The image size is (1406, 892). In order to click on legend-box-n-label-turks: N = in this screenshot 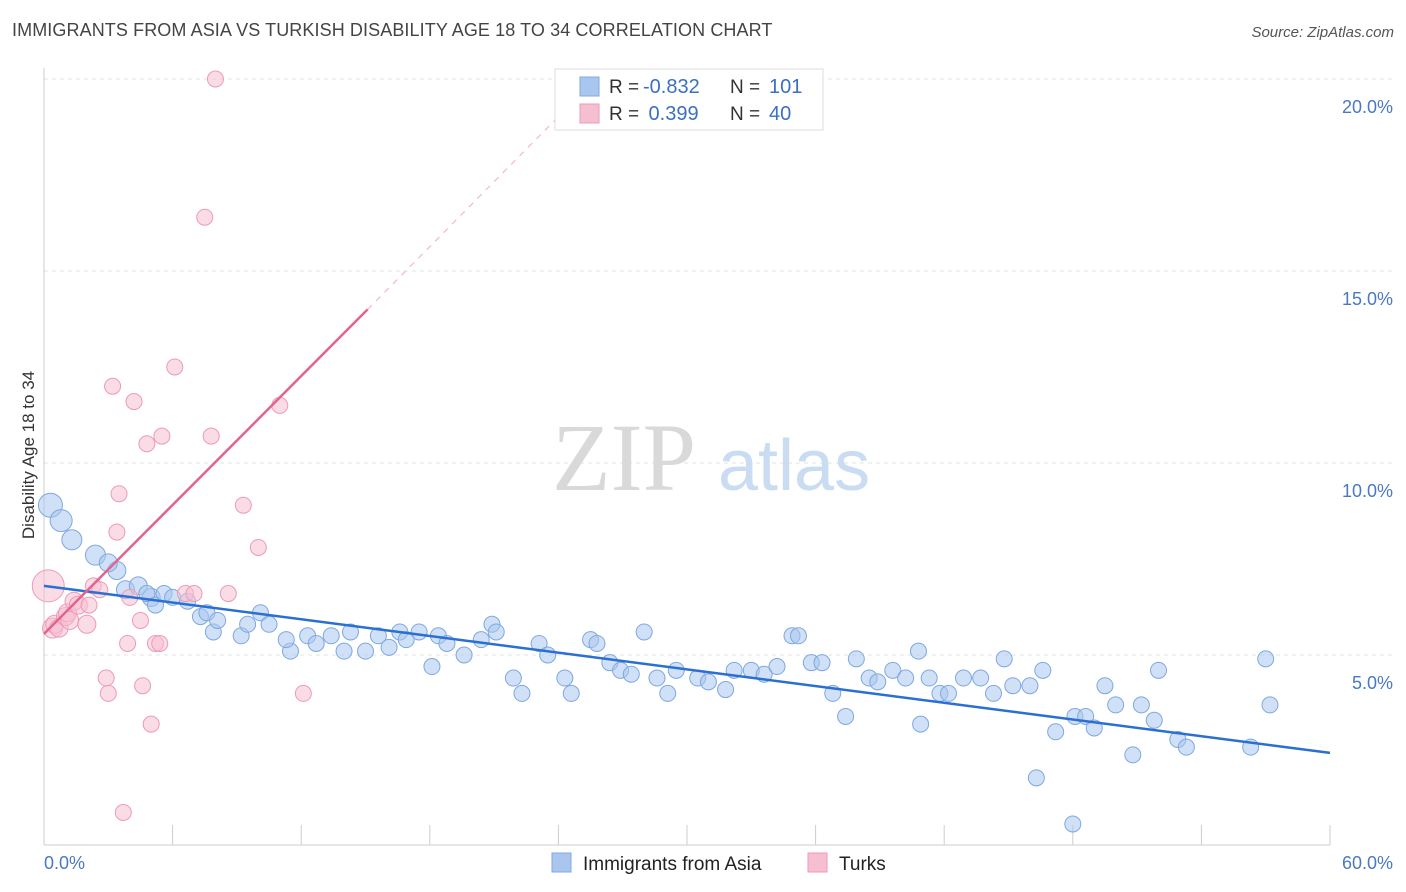, I will do `click(745, 114)`.